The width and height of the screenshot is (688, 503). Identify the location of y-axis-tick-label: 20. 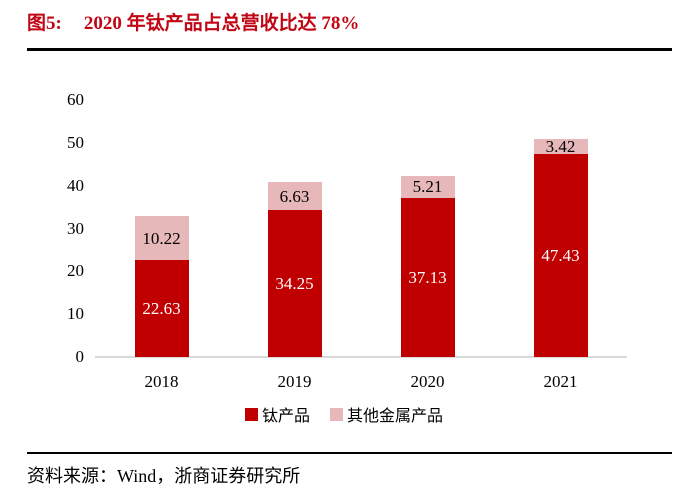
(75, 271).